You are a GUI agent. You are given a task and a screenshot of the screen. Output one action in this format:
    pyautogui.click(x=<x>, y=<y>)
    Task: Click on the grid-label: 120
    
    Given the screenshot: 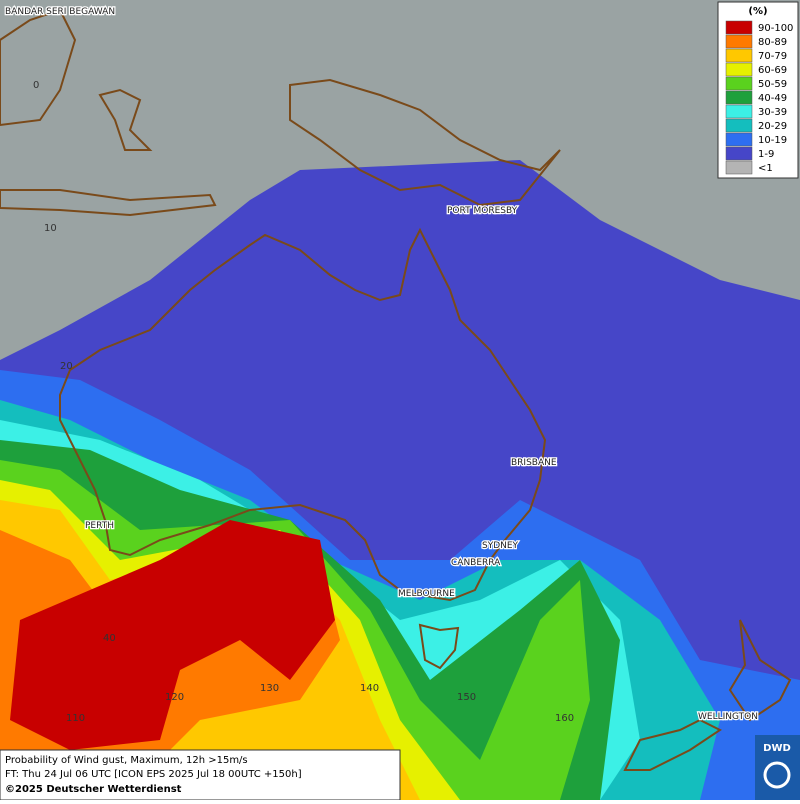 What is the action you would take?
    pyautogui.click(x=174, y=697)
    